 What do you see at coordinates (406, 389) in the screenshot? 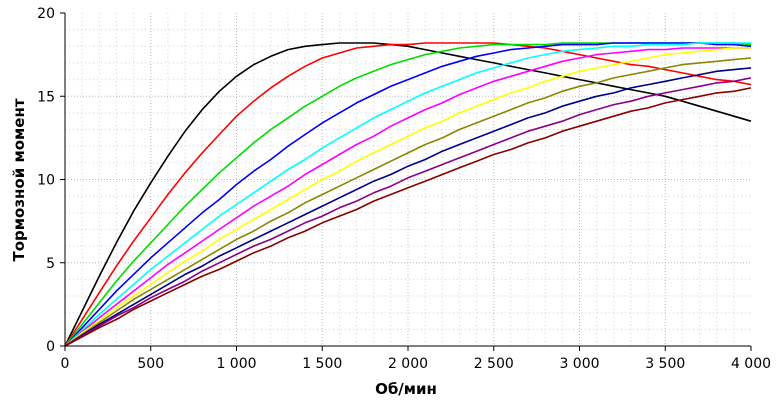
I see `x-axis-title: Об/мин` at bounding box center [406, 389].